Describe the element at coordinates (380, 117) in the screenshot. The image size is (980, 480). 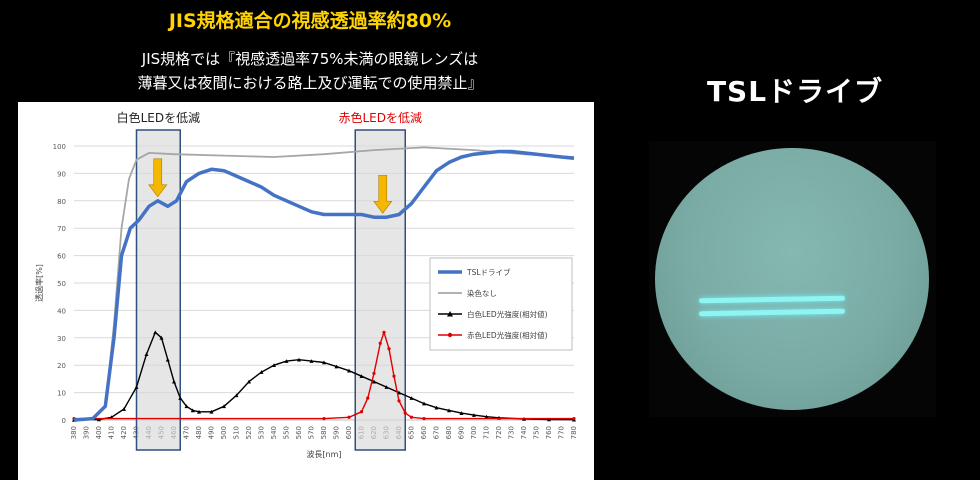
I see `band-label: 赤色LEDを低減` at that location.